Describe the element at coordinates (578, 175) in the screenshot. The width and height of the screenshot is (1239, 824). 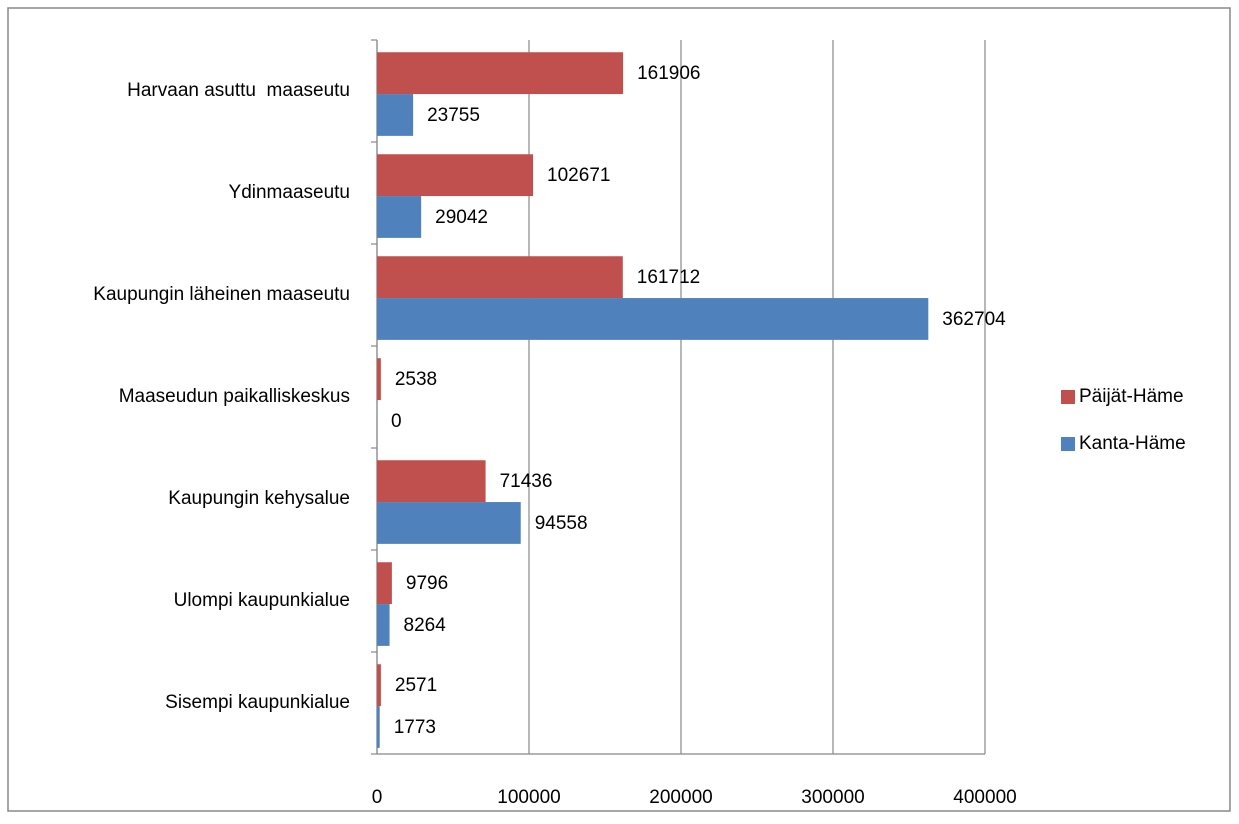
I see `value-label: 102671` at that location.